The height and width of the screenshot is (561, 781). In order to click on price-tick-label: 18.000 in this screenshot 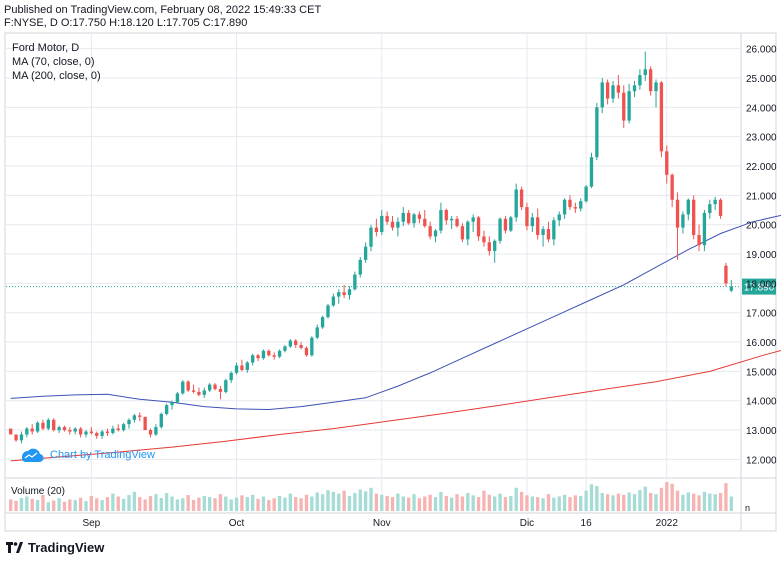, I will do `click(761, 284)`.